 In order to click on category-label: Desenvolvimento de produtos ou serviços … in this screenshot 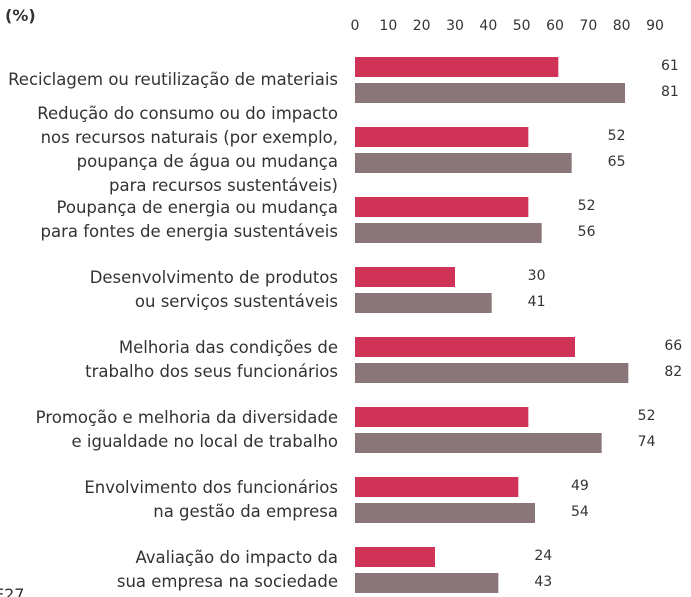, I will do `click(213, 289)`.